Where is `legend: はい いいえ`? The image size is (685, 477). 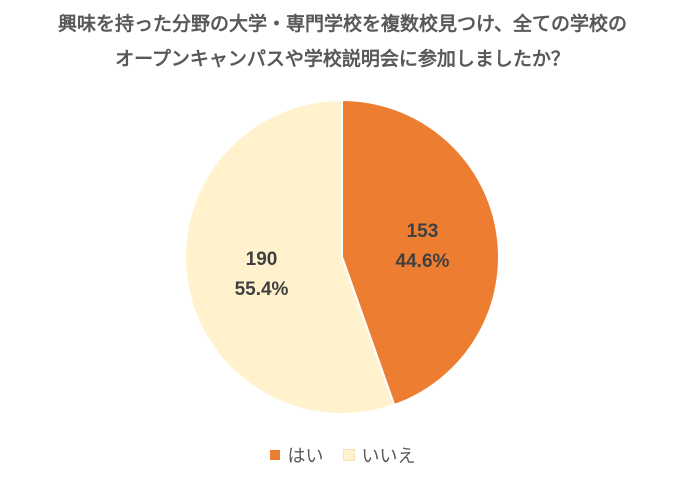 legend: はい いいえ is located at coordinates (342, 455).